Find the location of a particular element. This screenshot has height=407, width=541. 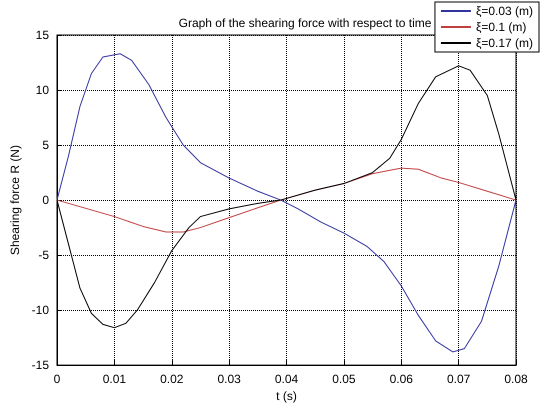

x-tick-label: 0.04 is located at coordinates (286, 379).